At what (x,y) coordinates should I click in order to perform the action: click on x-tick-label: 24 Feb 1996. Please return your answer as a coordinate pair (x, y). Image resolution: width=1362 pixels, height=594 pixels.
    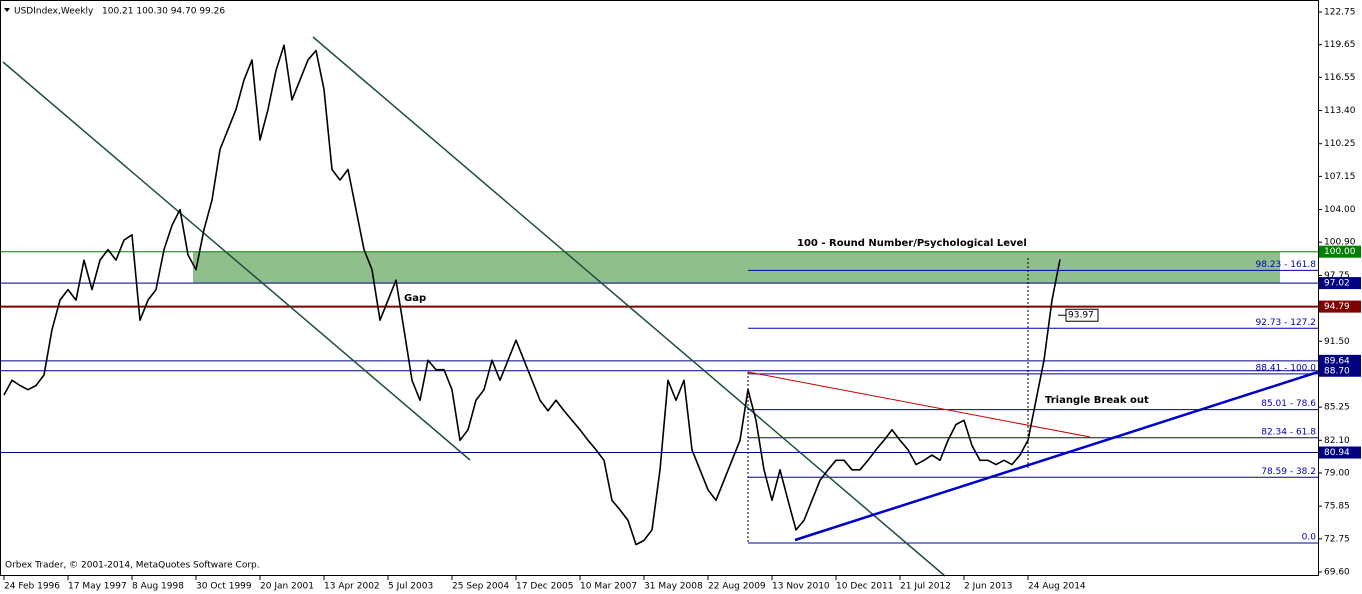
    Looking at the image, I should click on (32, 587).